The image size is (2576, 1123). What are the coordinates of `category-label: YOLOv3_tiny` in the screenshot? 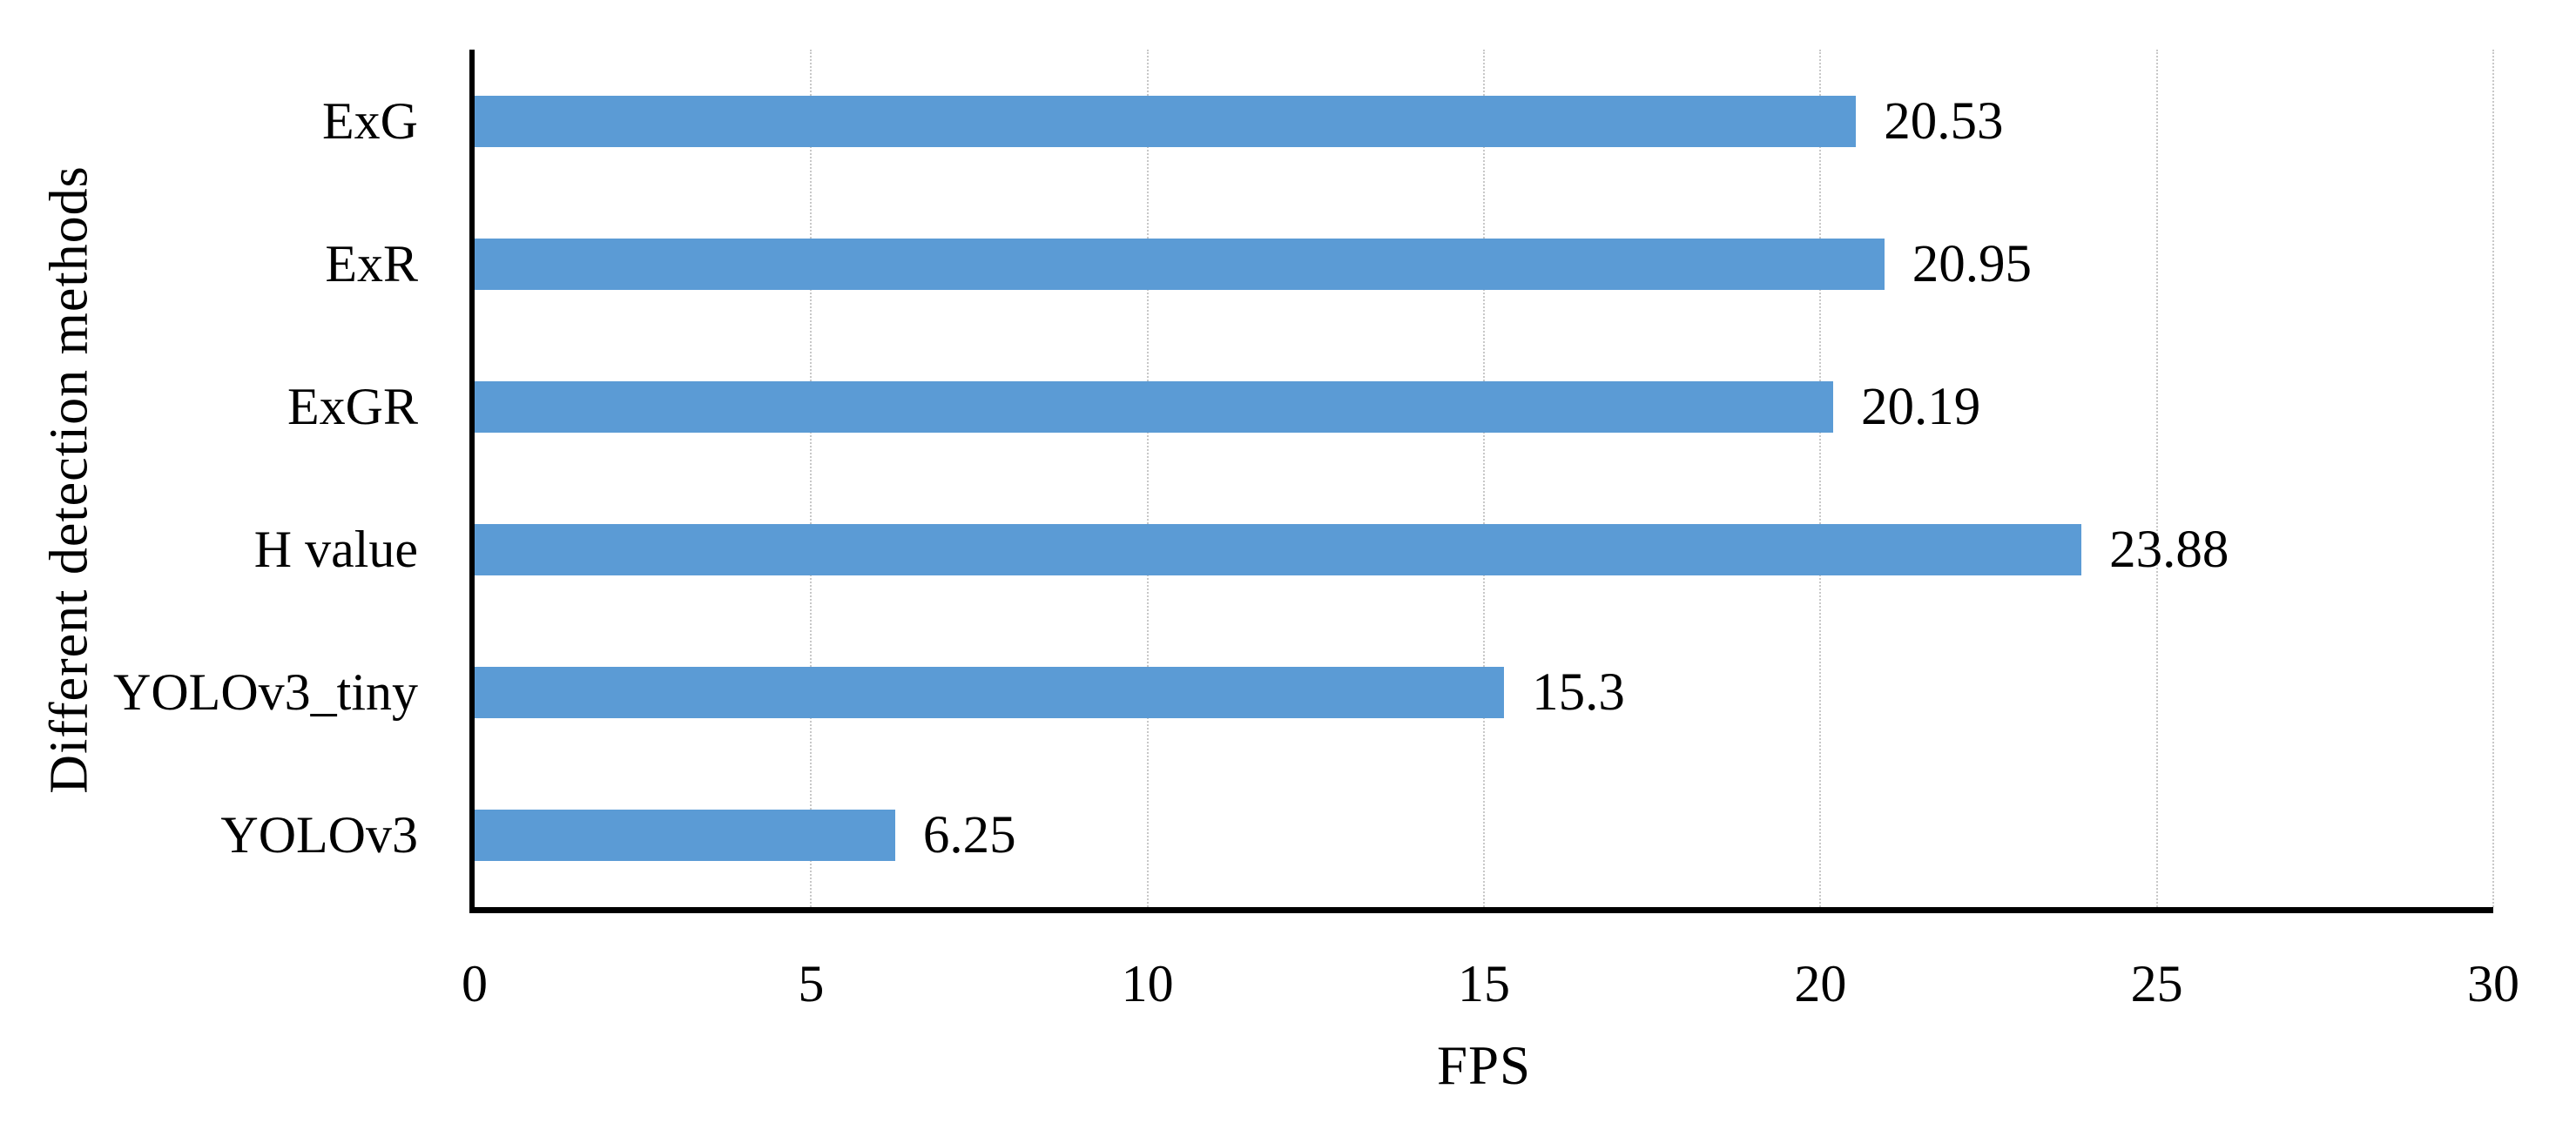 It's located at (265, 693).